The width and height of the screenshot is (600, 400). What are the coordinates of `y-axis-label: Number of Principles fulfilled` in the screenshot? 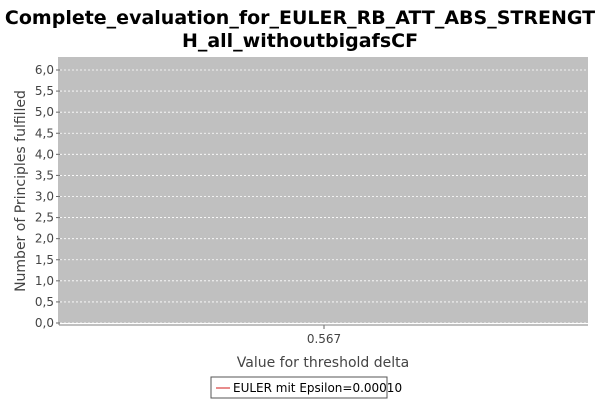 It's located at (21, 191).